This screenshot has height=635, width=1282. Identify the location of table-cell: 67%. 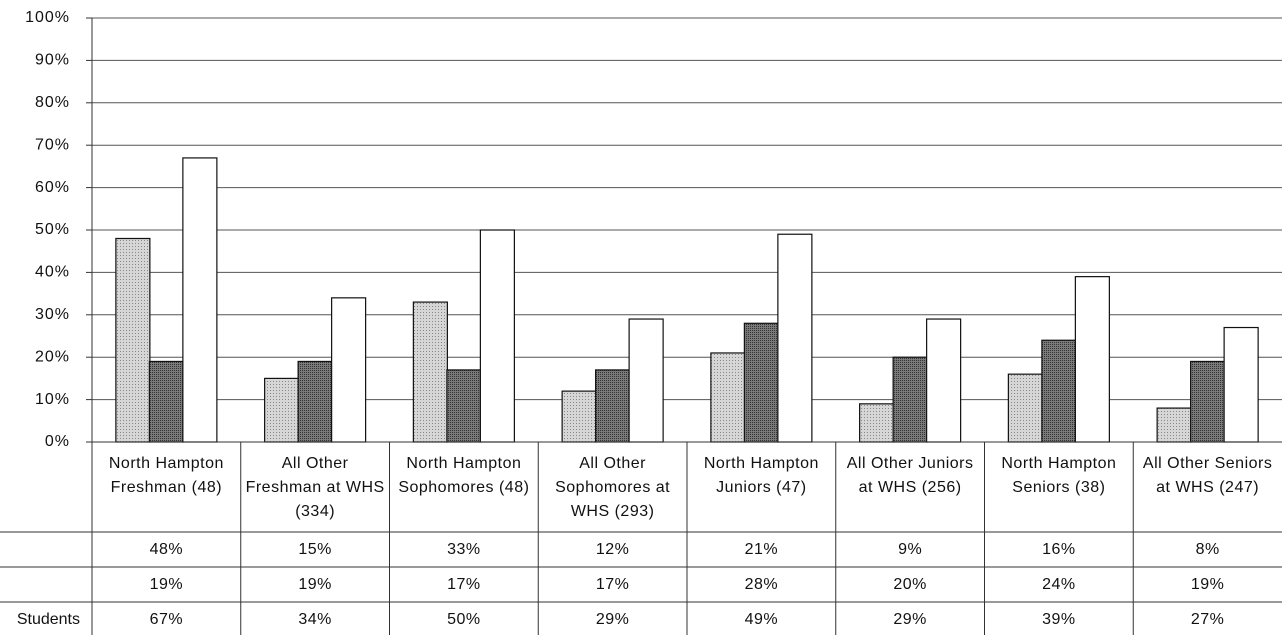
(166, 619).